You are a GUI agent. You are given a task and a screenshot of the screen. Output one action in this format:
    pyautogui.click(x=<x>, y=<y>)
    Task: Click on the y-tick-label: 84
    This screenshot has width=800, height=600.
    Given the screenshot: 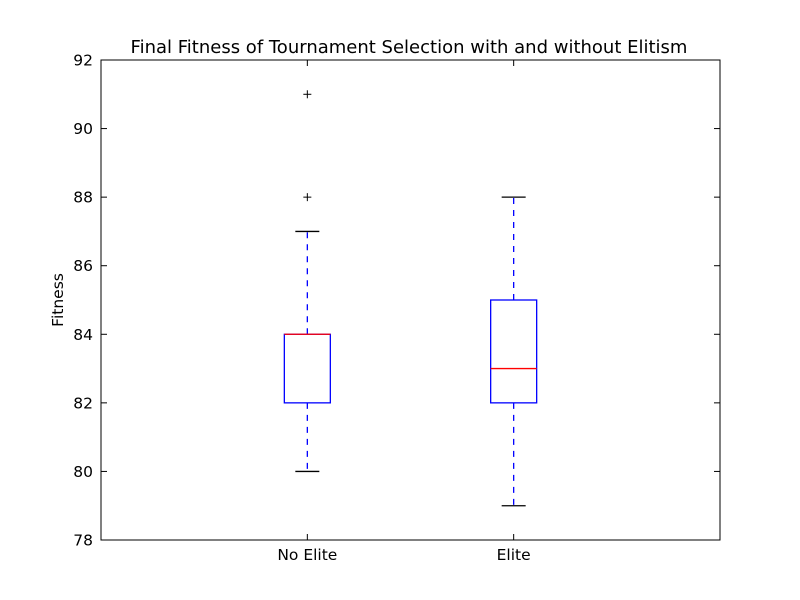 What is the action you would take?
    pyautogui.click(x=83, y=335)
    